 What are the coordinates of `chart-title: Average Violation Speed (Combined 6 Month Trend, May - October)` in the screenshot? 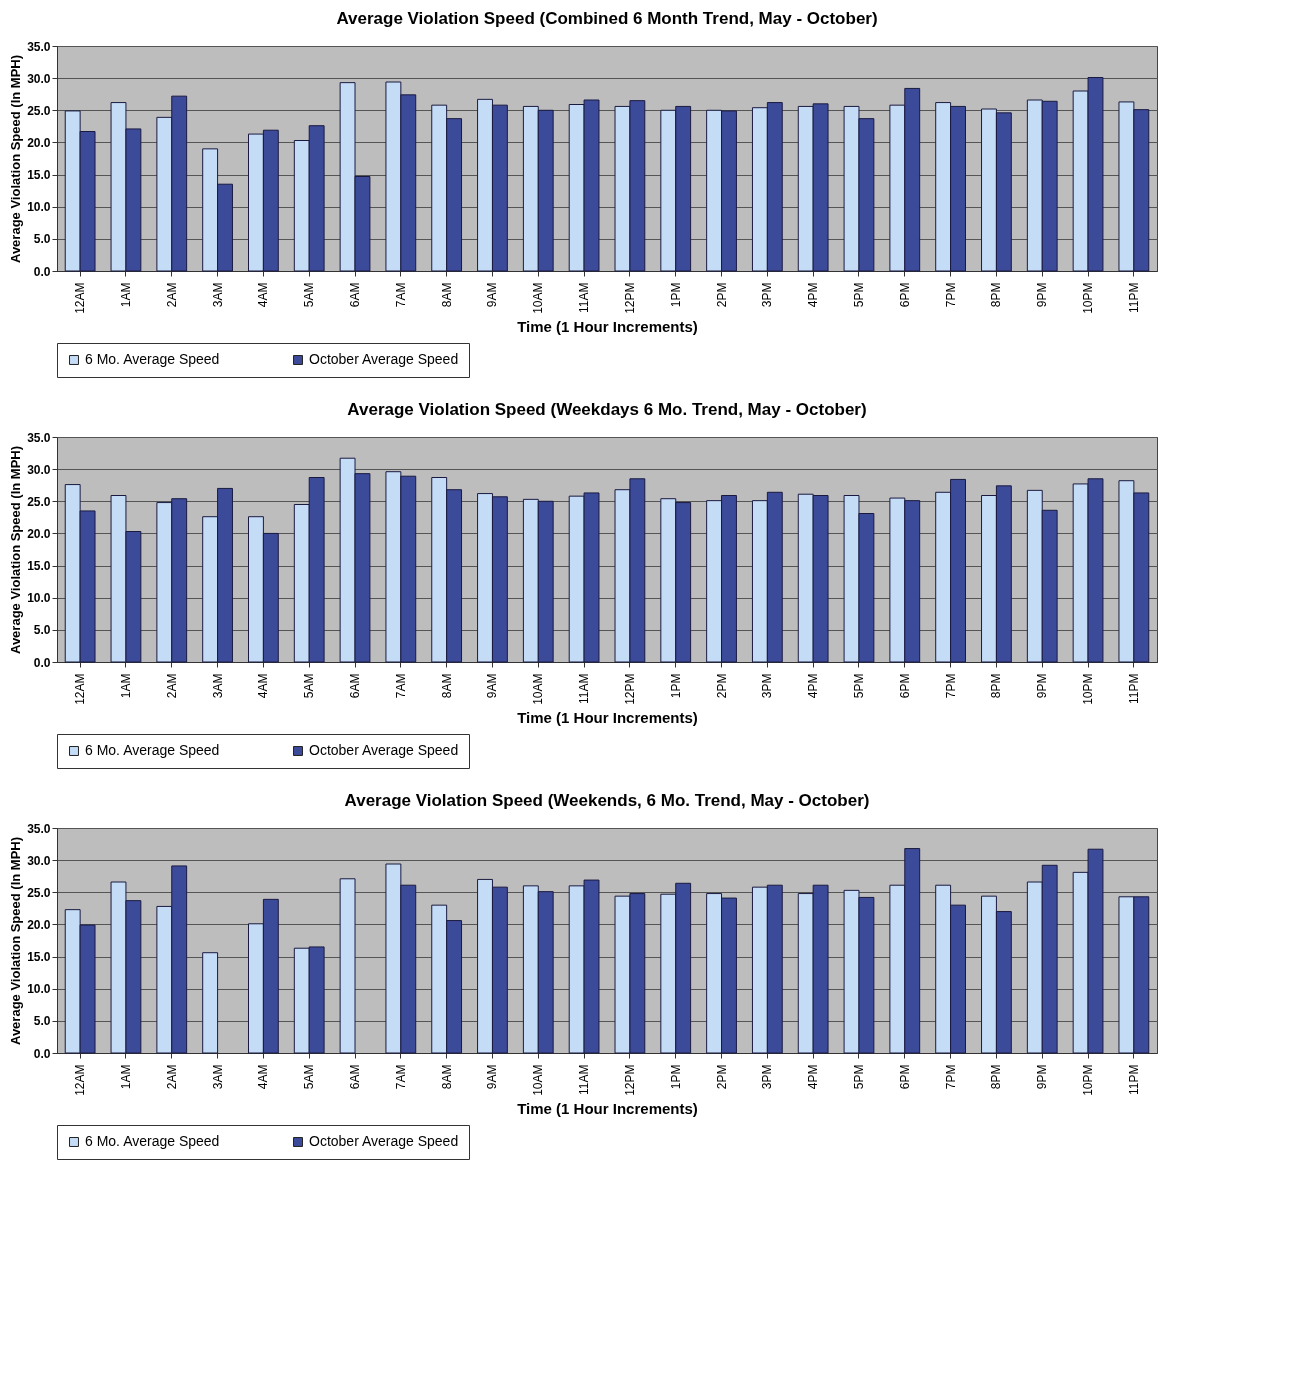 It's located at (607, 18).